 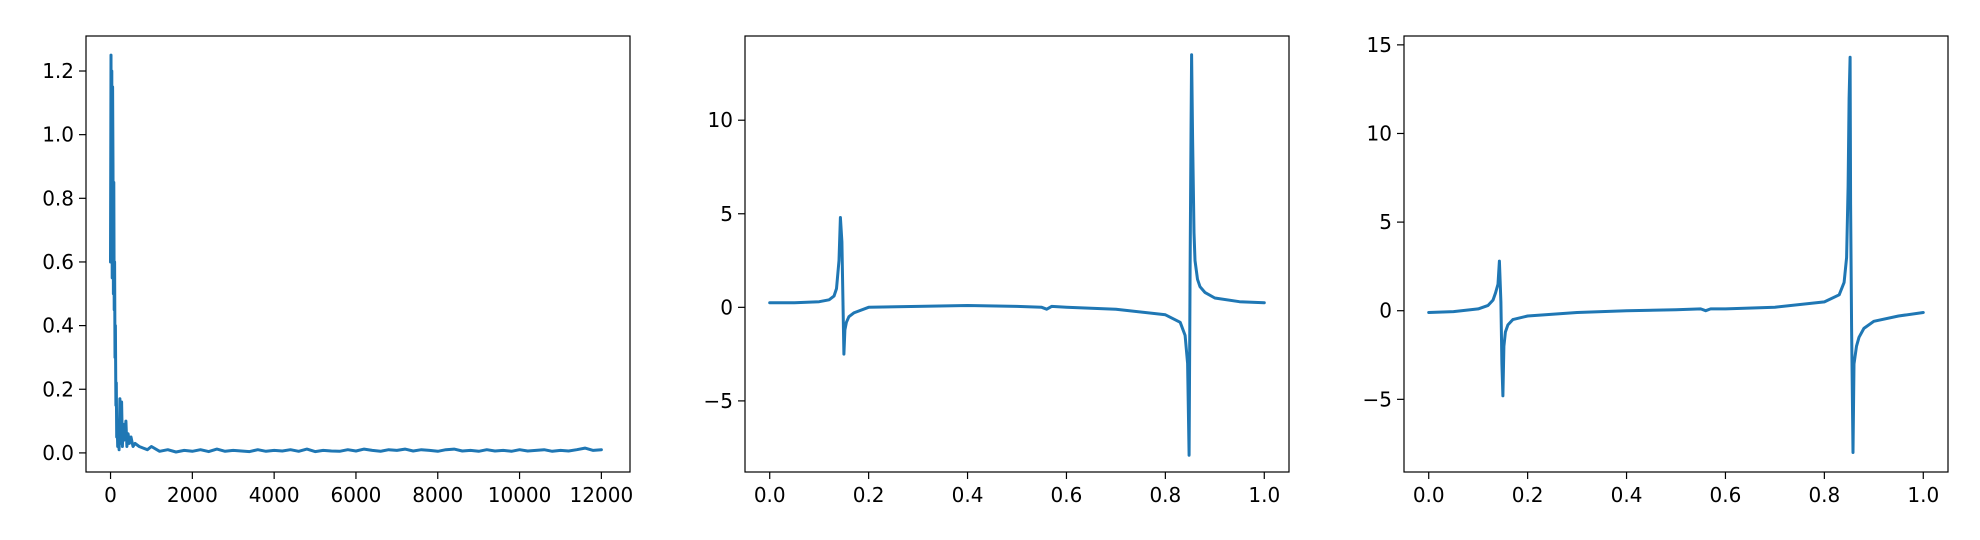 I want to click on y-tick-label: 0.8, so click(x=58, y=198).